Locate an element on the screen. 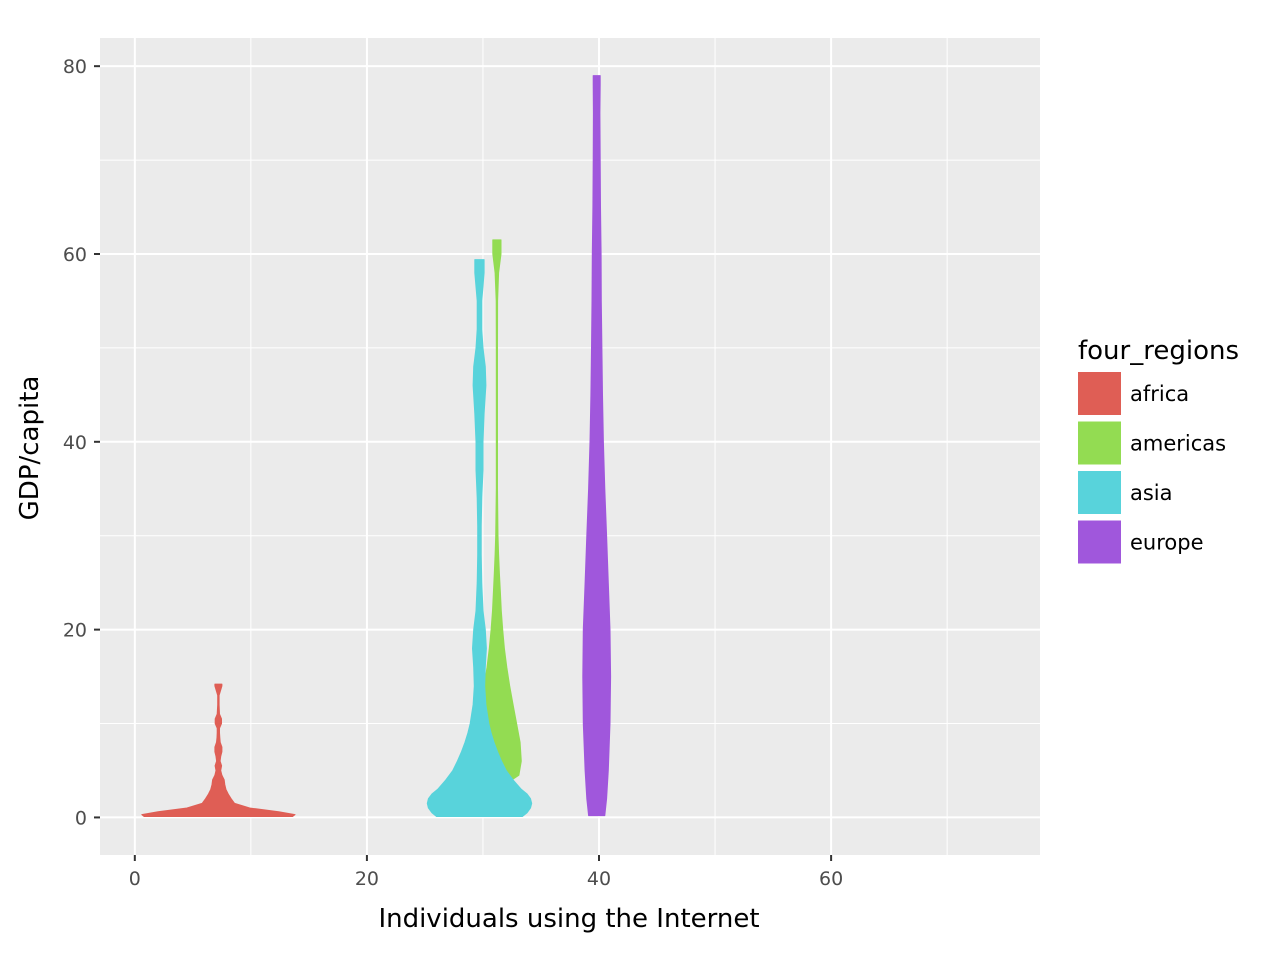 The height and width of the screenshot is (960, 1280). legend-key-americas is located at coordinates (1099, 443).